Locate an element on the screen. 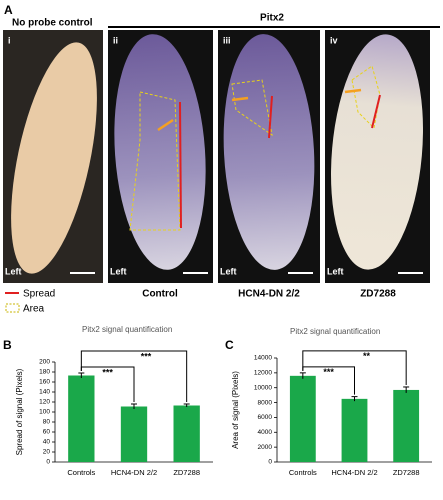 The image size is (443, 500). y-tick-label: 180 is located at coordinates (44, 372).